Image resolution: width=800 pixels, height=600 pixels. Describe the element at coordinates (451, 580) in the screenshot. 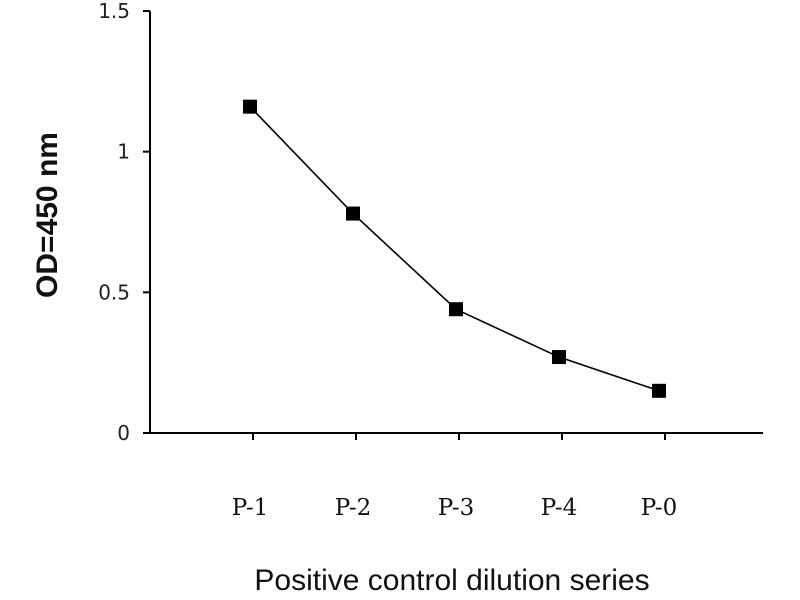

I see `x-axis-title: Positive control dilution series` at that location.